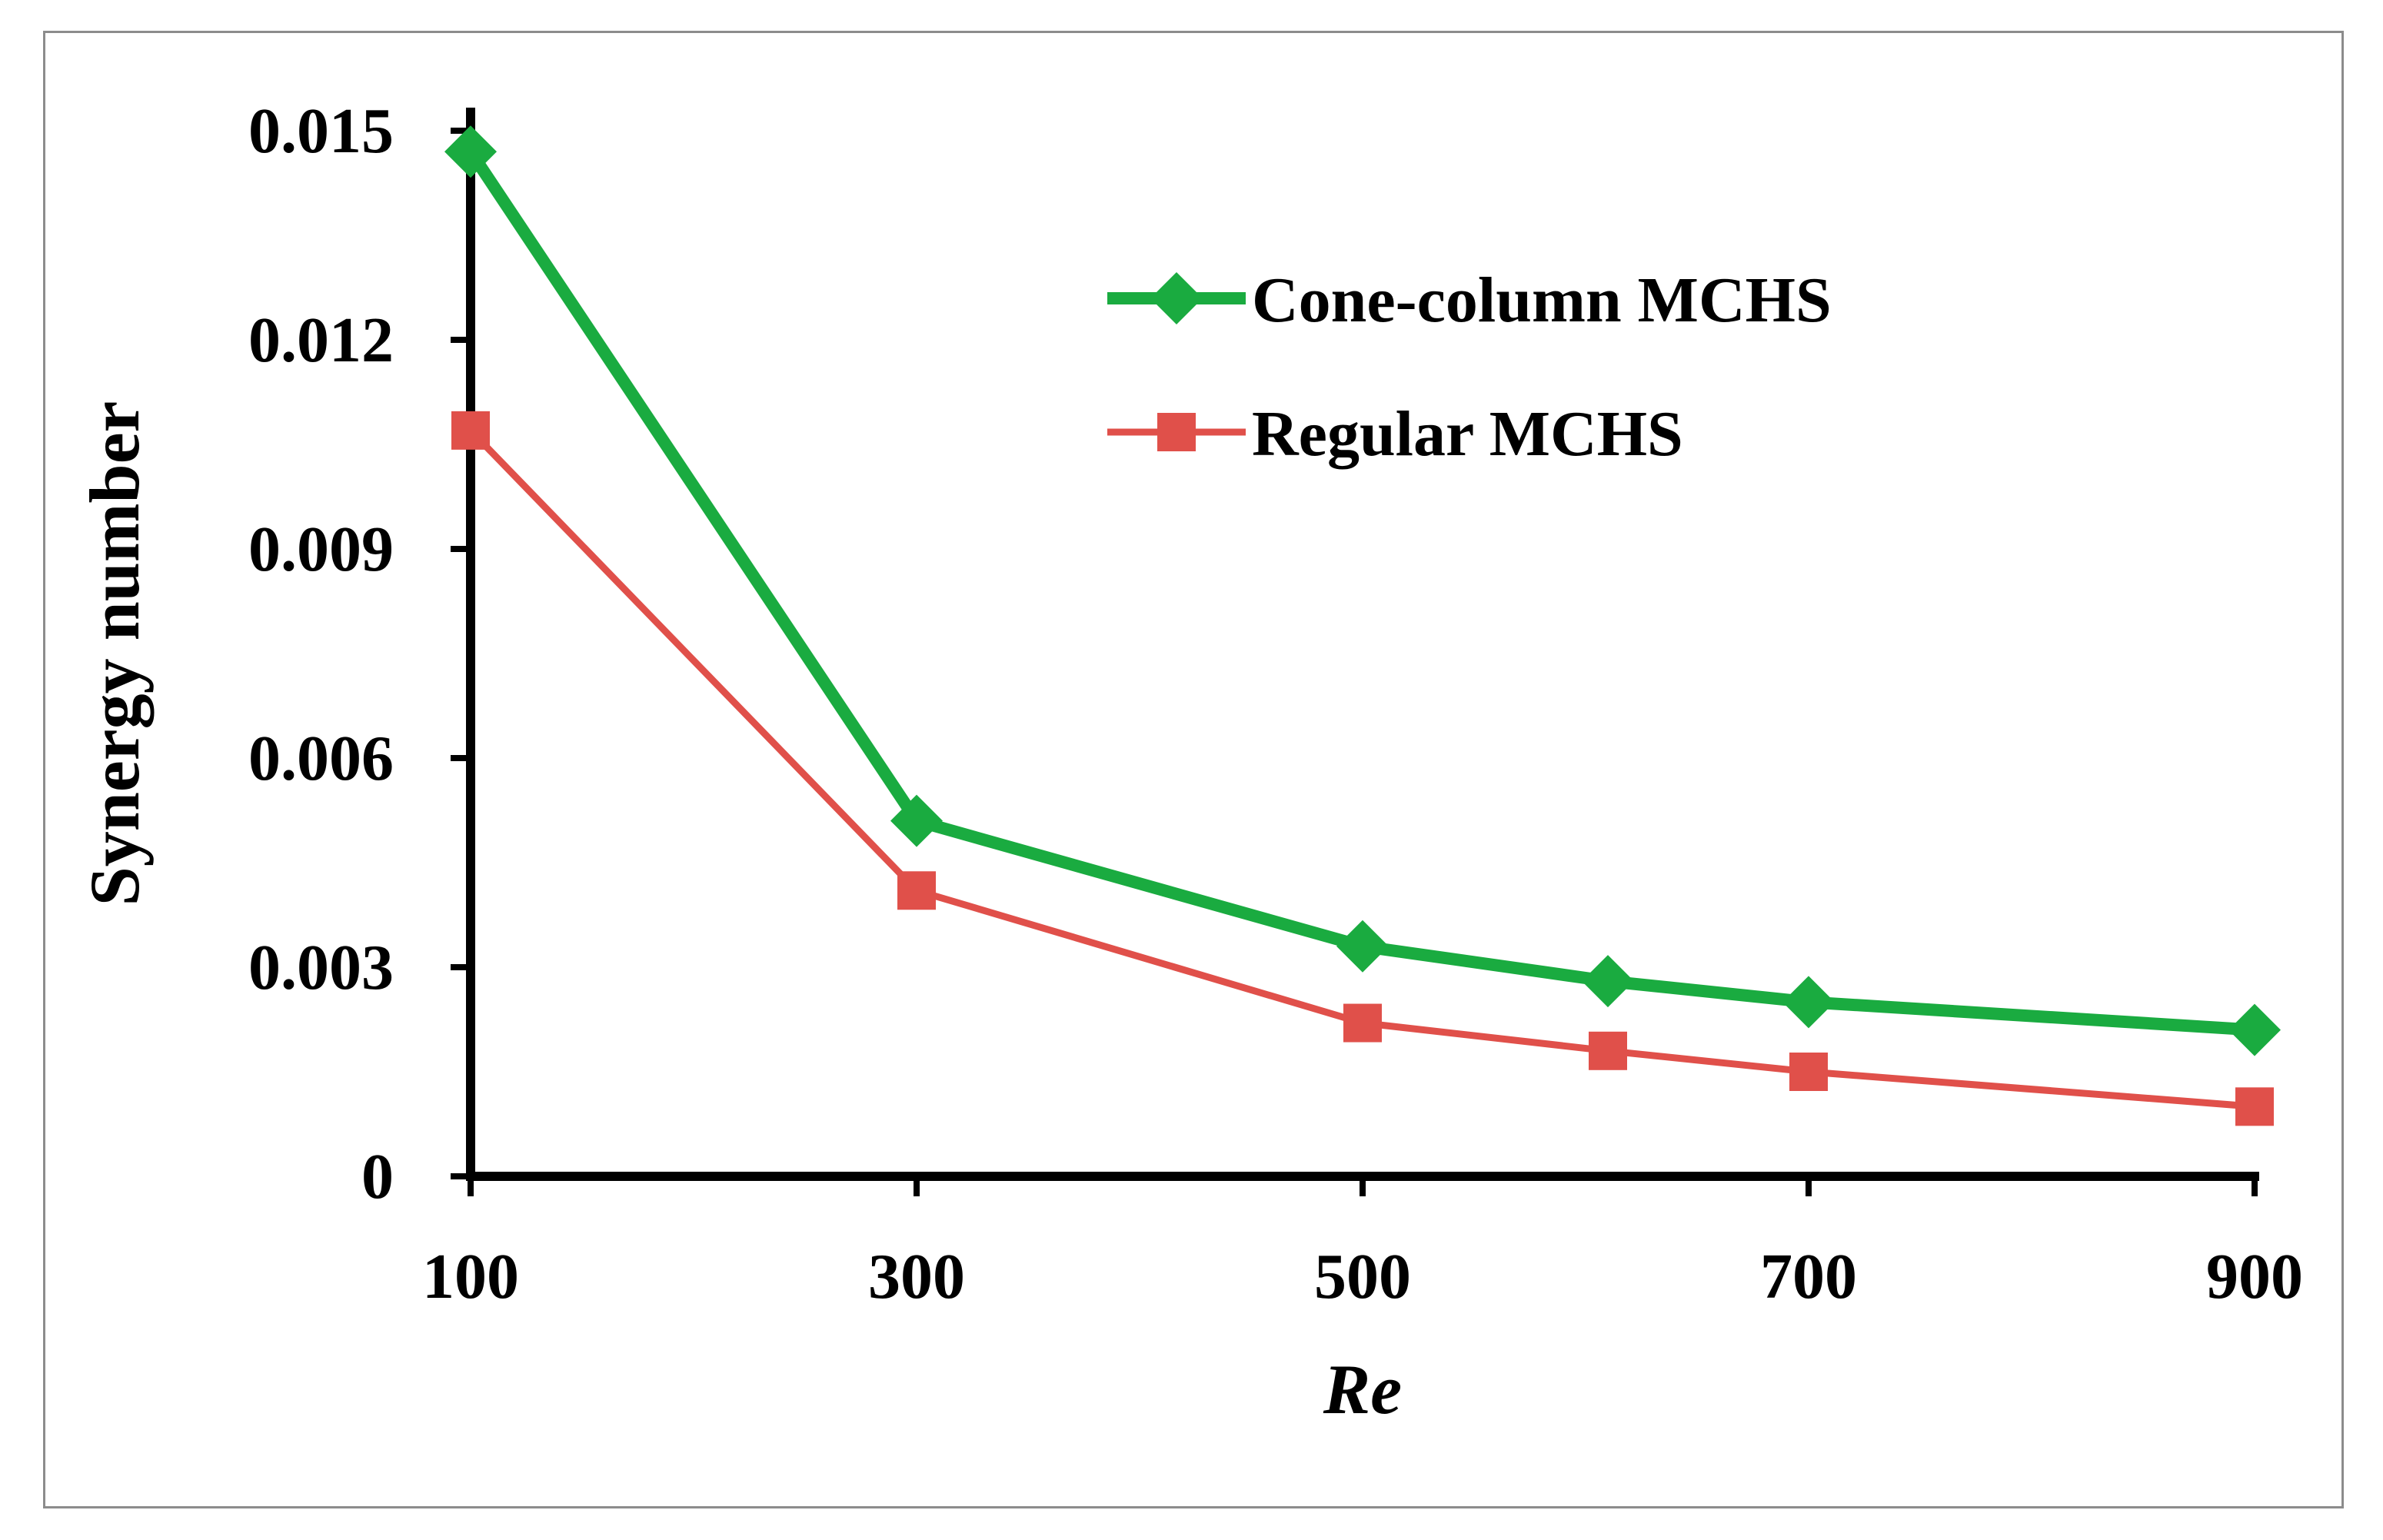 The width and height of the screenshot is (2383, 1540). What do you see at coordinates (321, 967) in the screenshot?
I see `y-tick-label: 0.003` at bounding box center [321, 967].